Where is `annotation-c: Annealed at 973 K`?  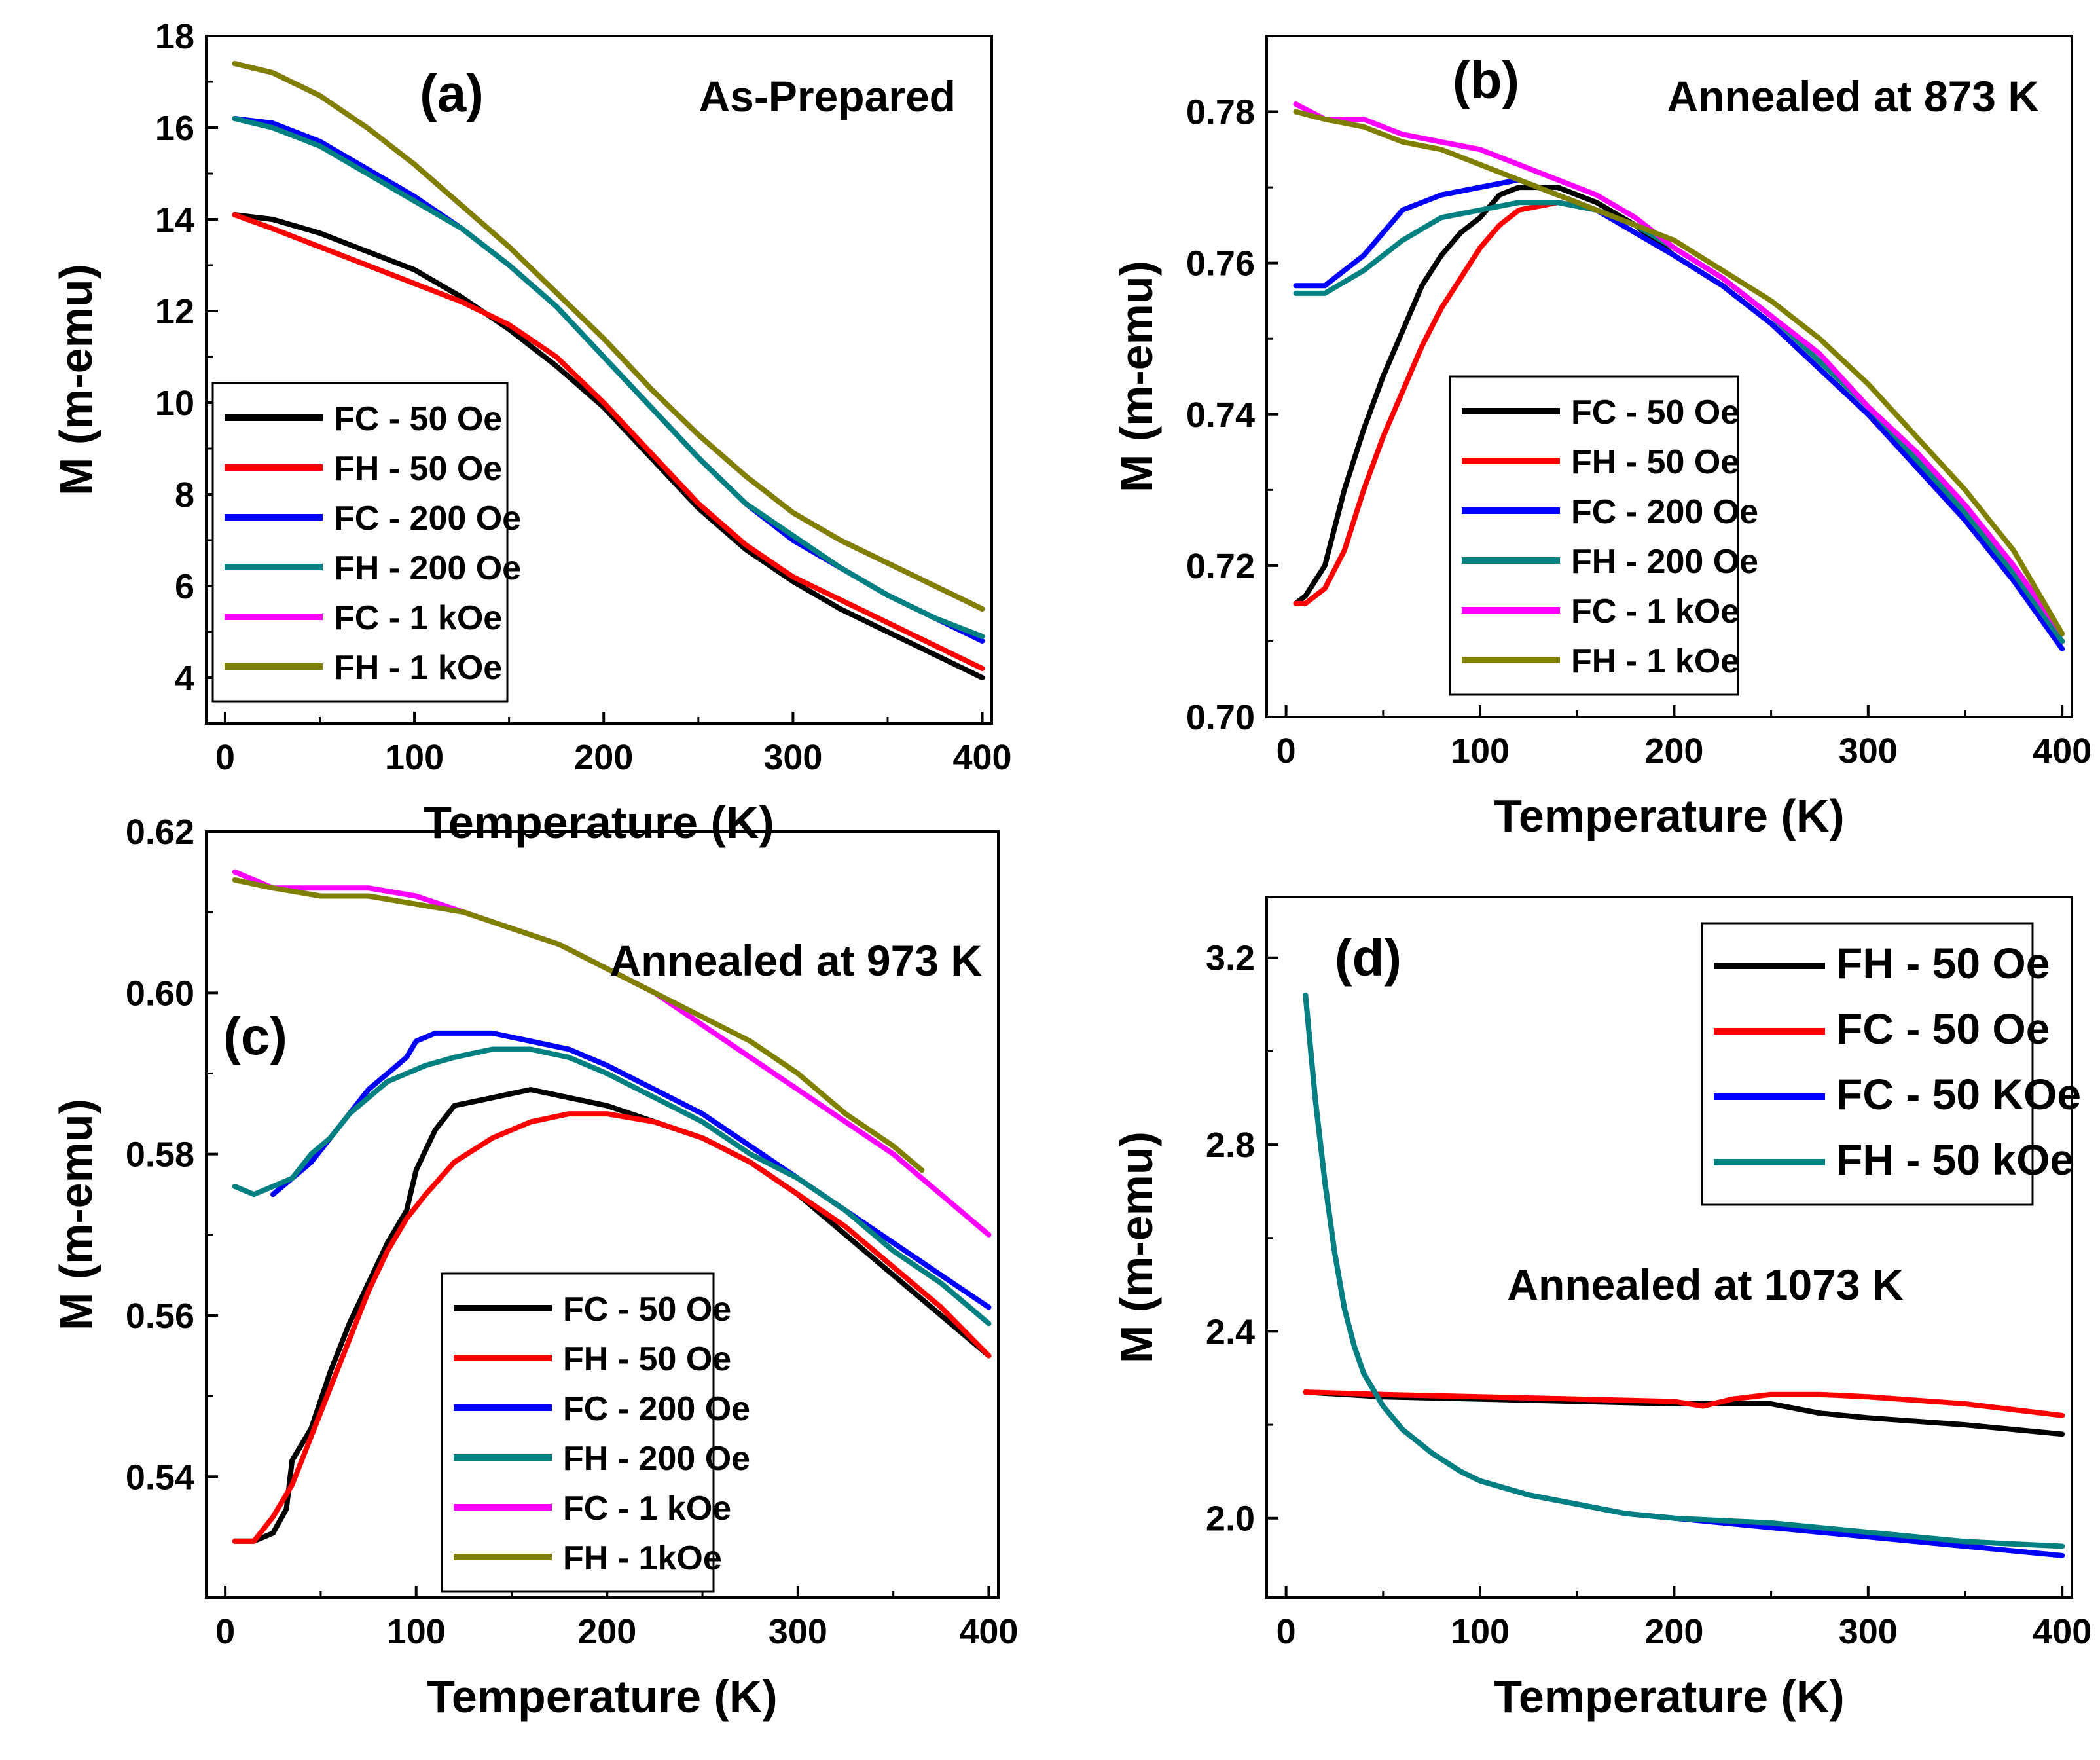
annotation-c: Annealed at 973 K is located at coordinates (796, 960).